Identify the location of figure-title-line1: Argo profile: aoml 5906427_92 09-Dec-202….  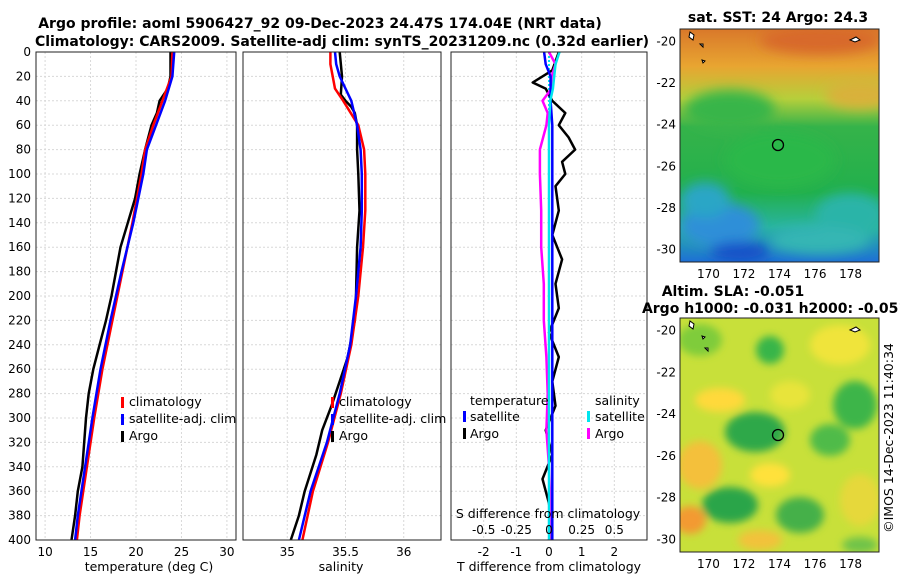
(320, 24).